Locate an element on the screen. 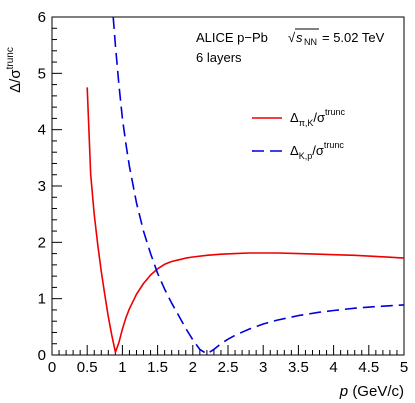 The image size is (415, 403). x-tick-label: 1.5 is located at coordinates (157, 367).